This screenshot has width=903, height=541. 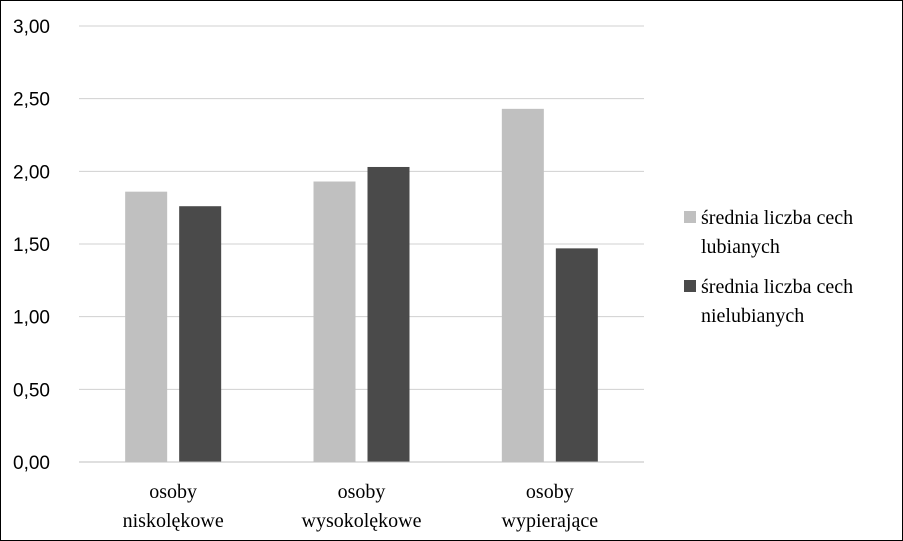 What do you see at coordinates (31, 390) in the screenshot?
I see `y-tick-label: 0,50` at bounding box center [31, 390].